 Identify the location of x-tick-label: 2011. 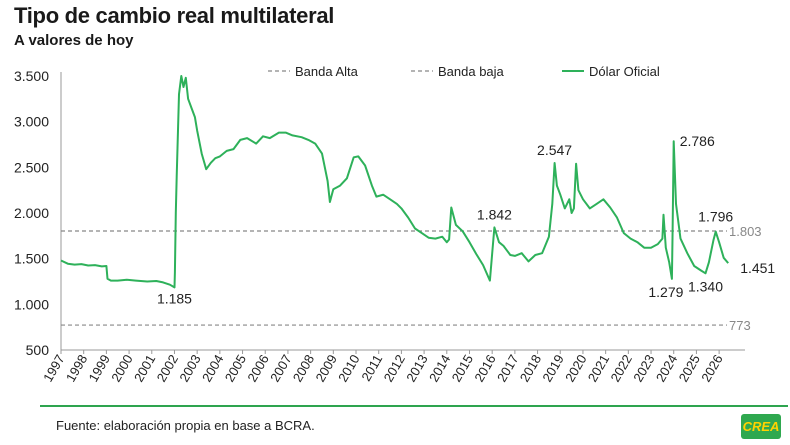
(371, 368).